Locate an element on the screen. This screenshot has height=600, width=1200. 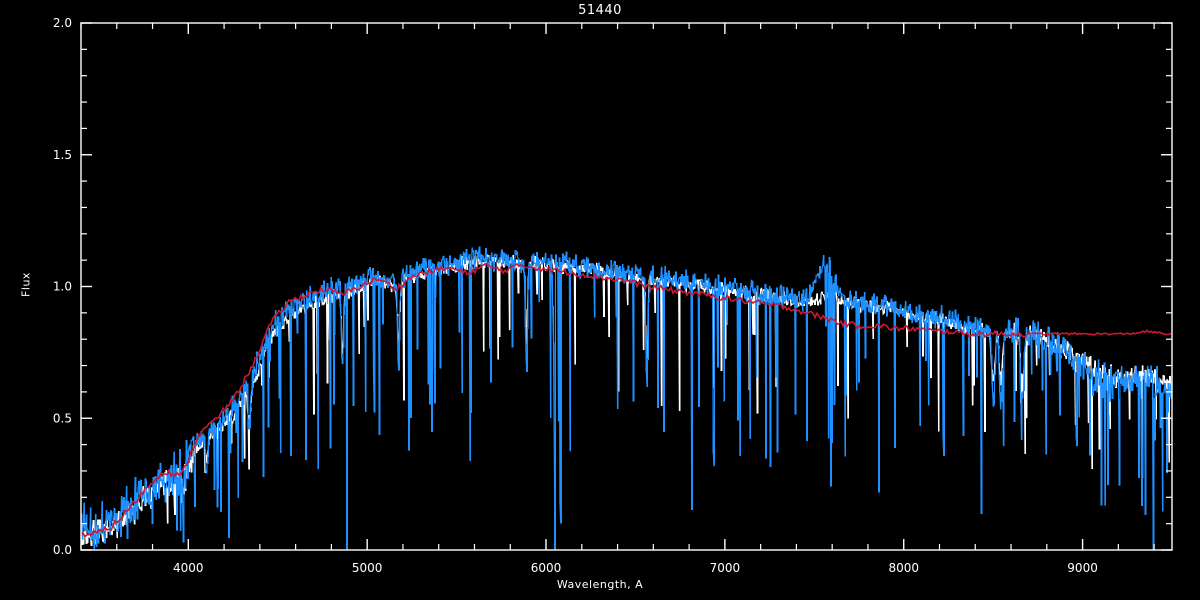
y-tick-label: 0.0 is located at coordinates (62, 550).